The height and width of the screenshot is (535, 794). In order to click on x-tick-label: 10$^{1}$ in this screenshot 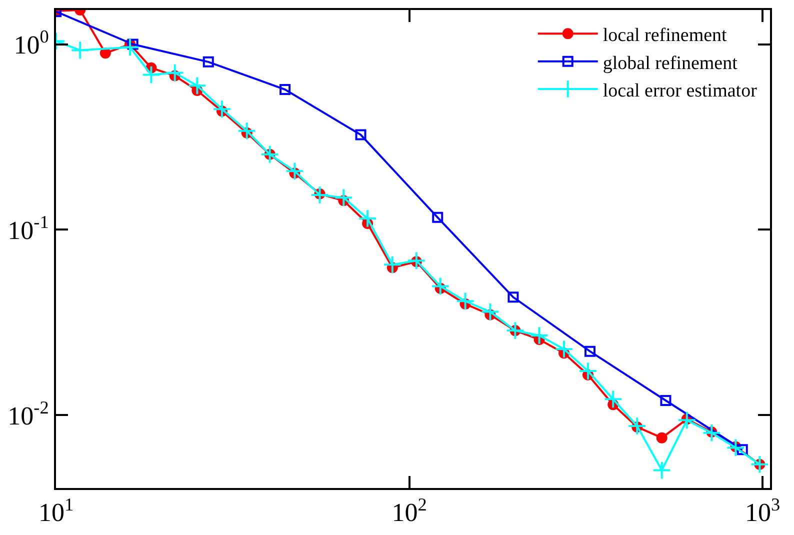, I will do `click(56, 511)`.